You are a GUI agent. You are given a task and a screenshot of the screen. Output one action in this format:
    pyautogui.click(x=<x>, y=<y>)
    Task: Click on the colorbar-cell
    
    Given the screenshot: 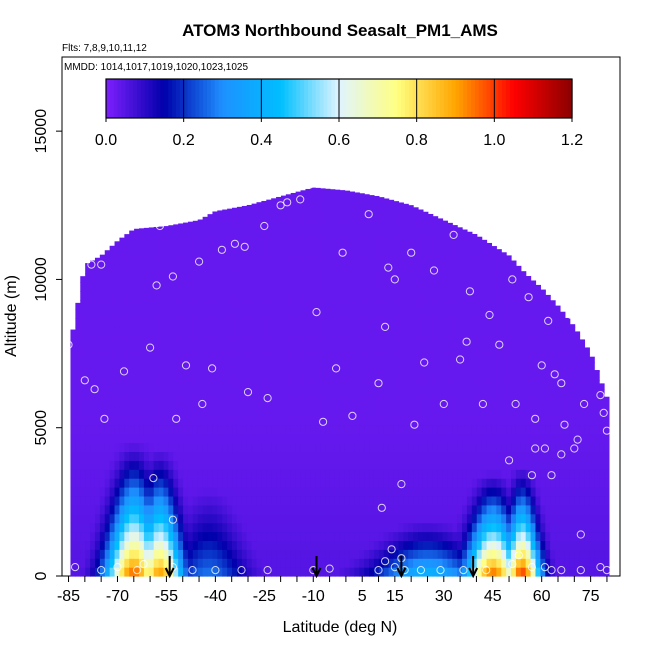 What is the action you would take?
    pyautogui.click(x=508, y=98)
    